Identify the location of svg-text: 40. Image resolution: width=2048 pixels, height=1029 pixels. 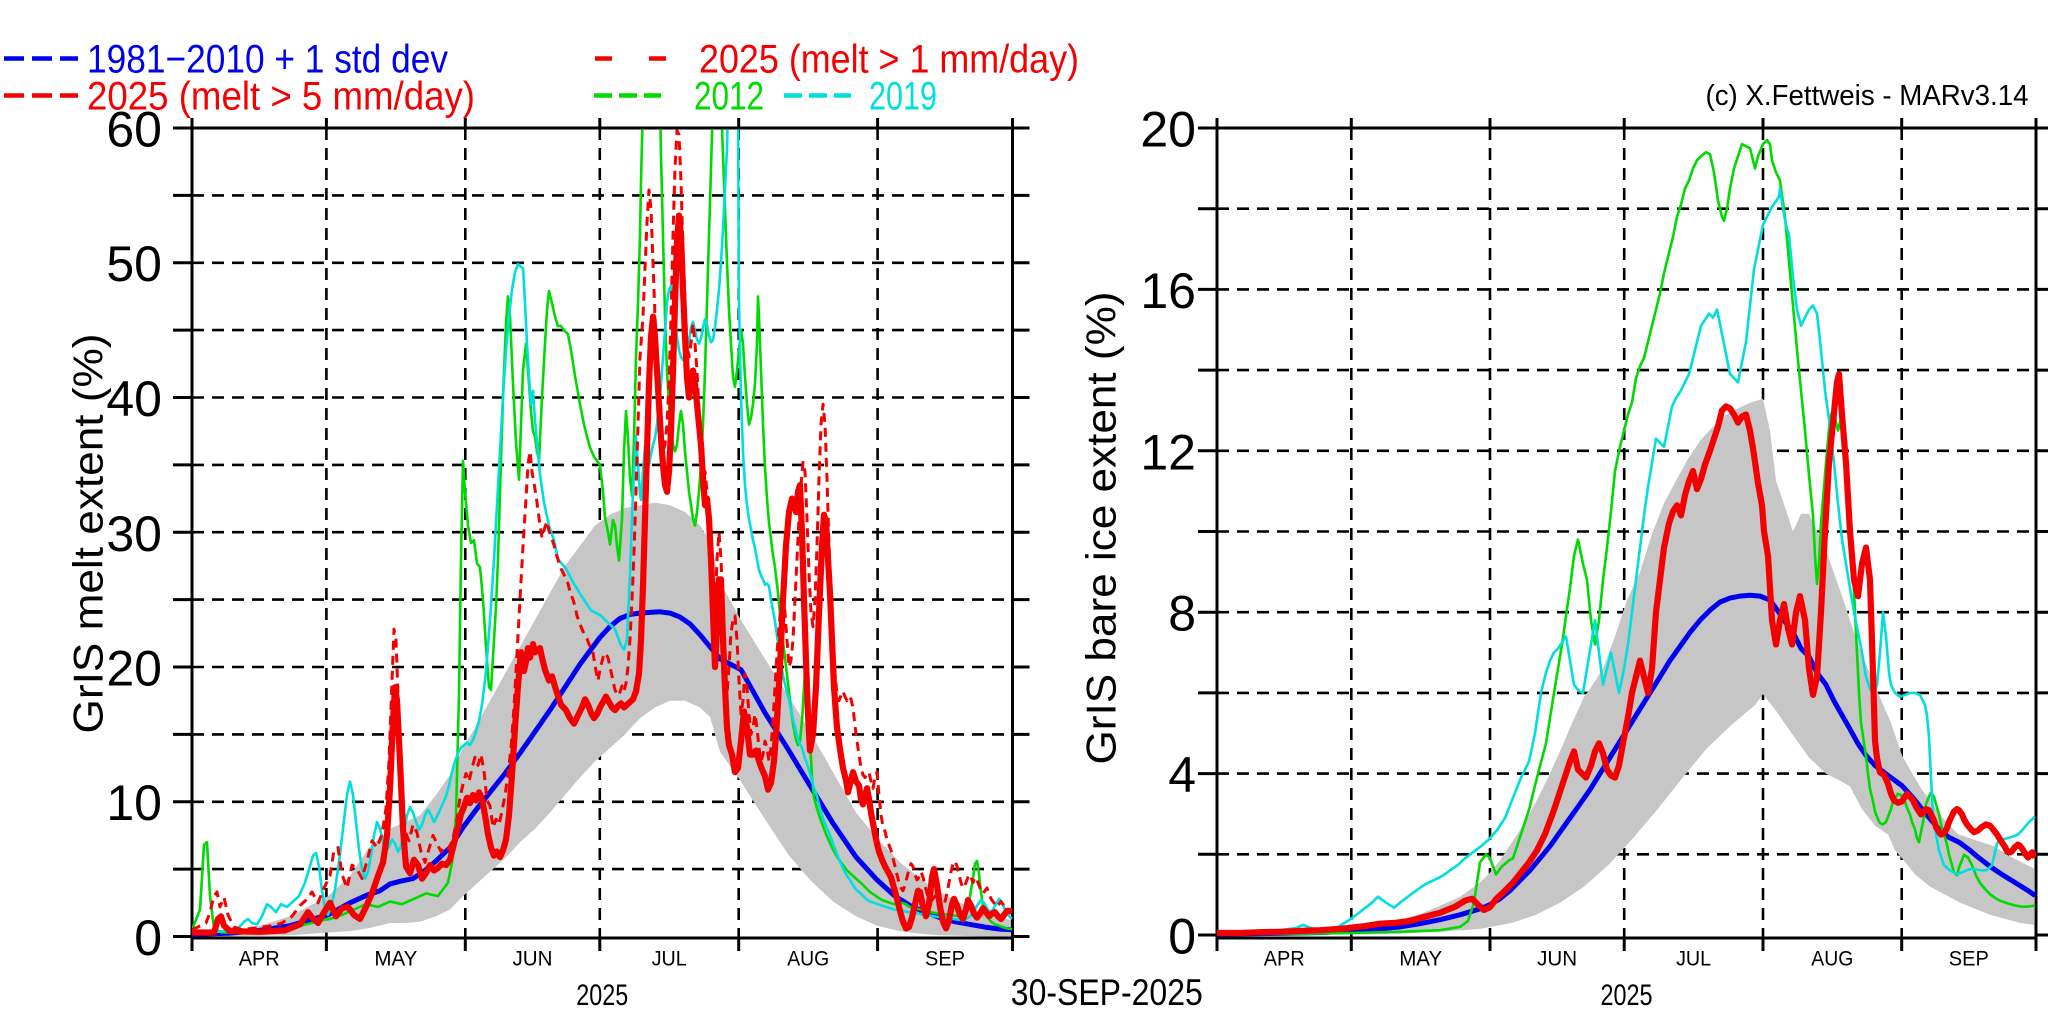
(134, 399).